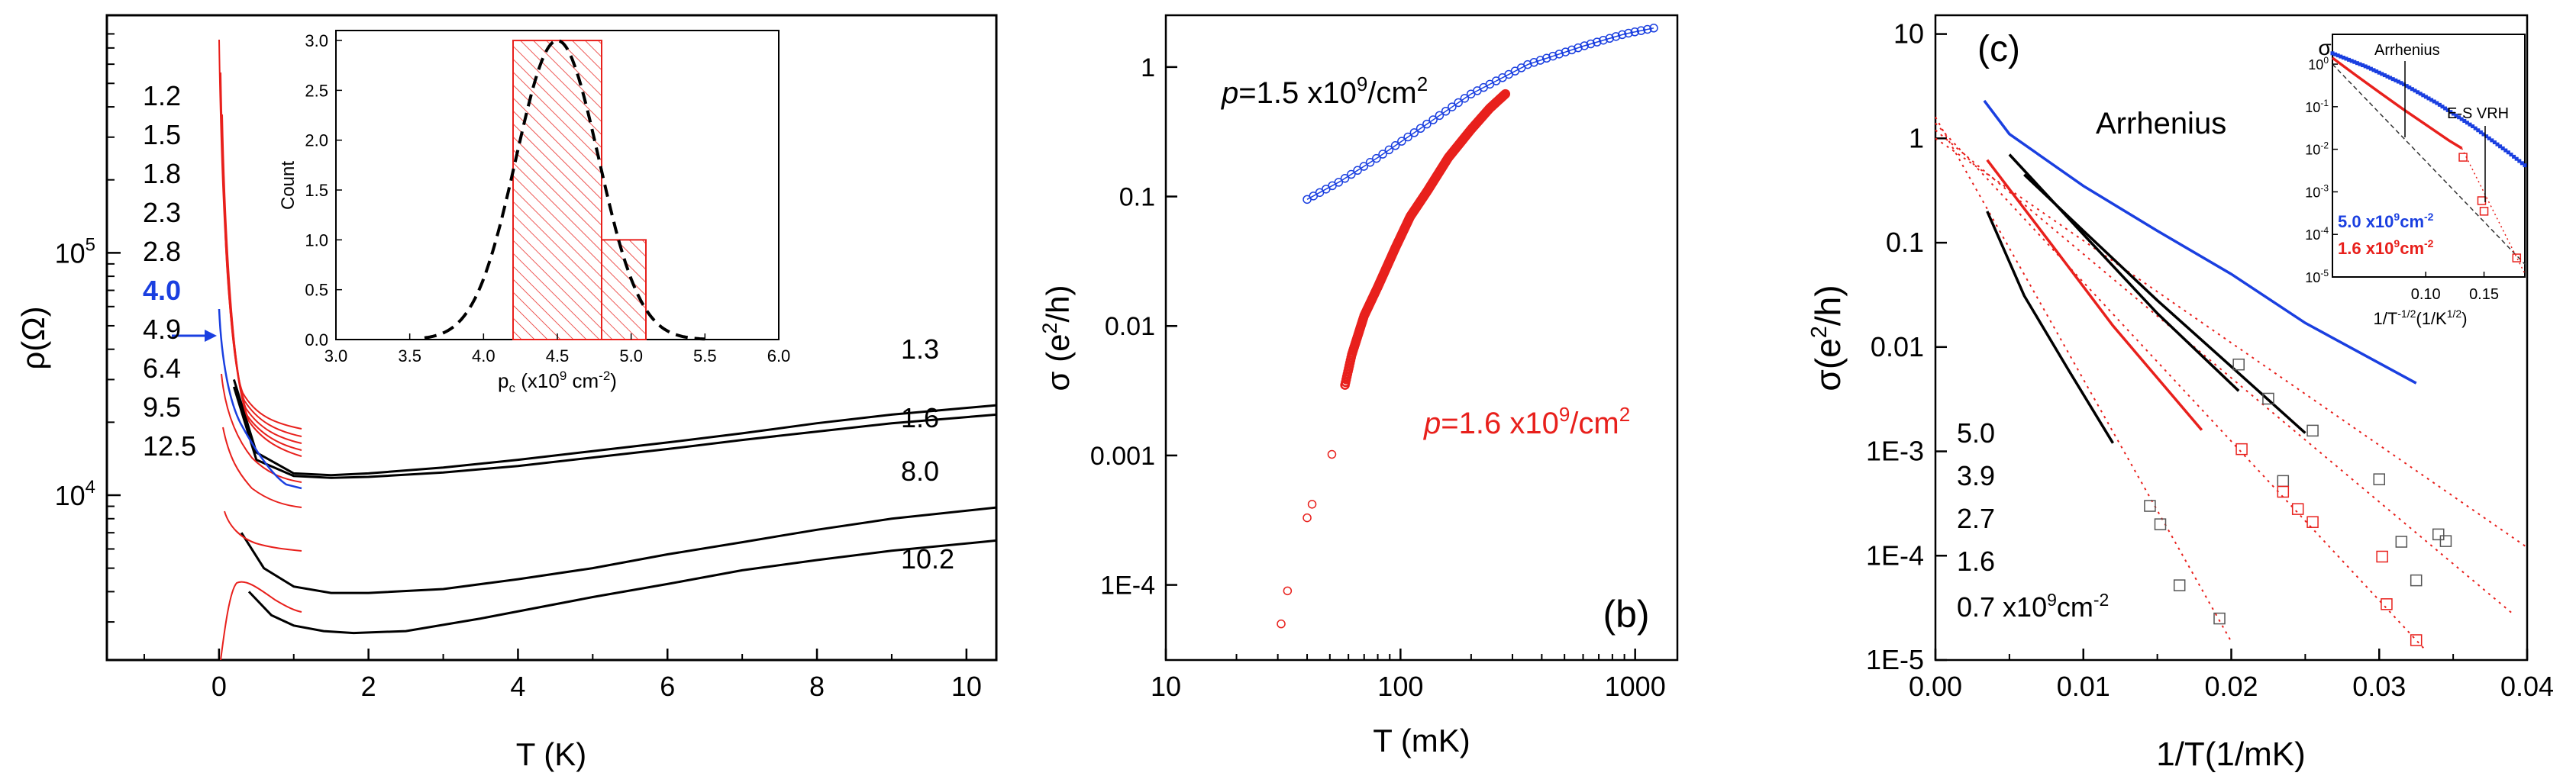  I want to click on x-tick-label: 10, so click(1166, 686).